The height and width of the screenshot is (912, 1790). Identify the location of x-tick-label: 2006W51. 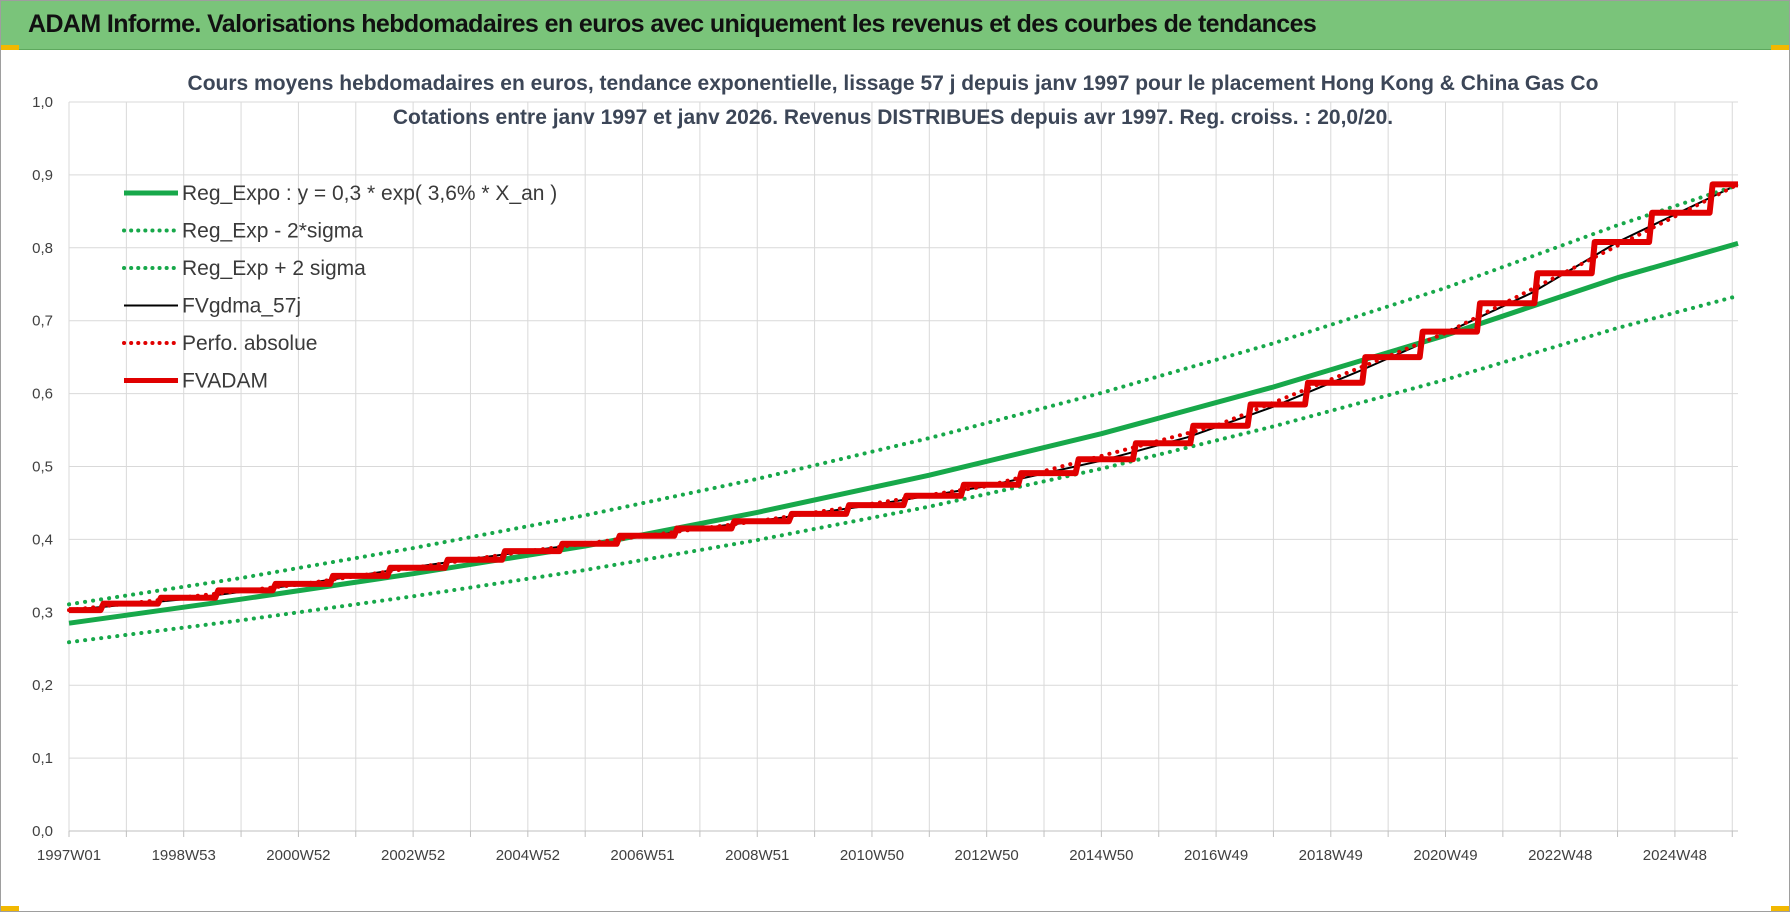
(642, 855).